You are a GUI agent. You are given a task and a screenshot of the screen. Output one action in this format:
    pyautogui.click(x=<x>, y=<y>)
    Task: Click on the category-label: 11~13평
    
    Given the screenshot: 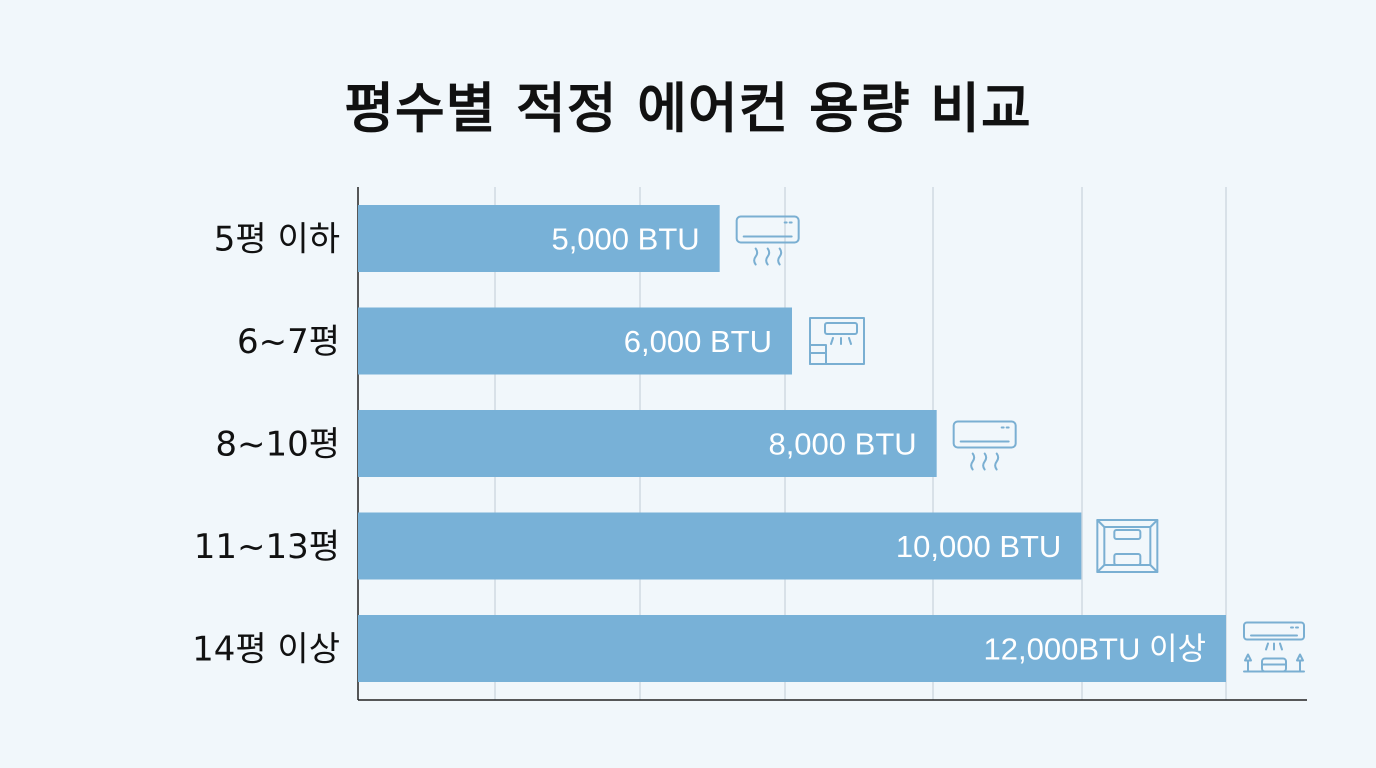 What is the action you would take?
    pyautogui.click(x=267, y=547)
    